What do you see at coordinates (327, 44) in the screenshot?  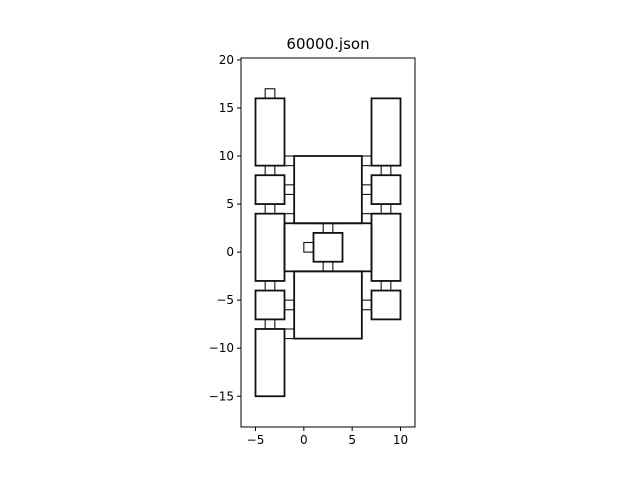 I see `chart-title: 60000.json` at bounding box center [327, 44].